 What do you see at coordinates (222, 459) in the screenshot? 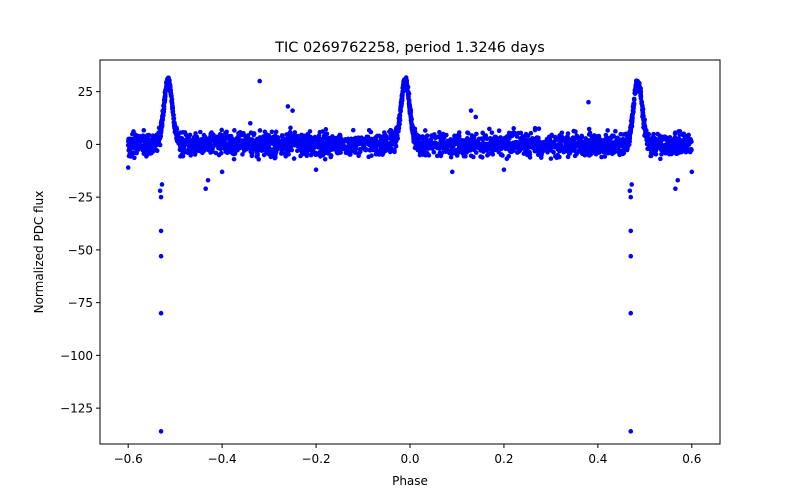
I see `x-tick-label: −0.4` at bounding box center [222, 459].